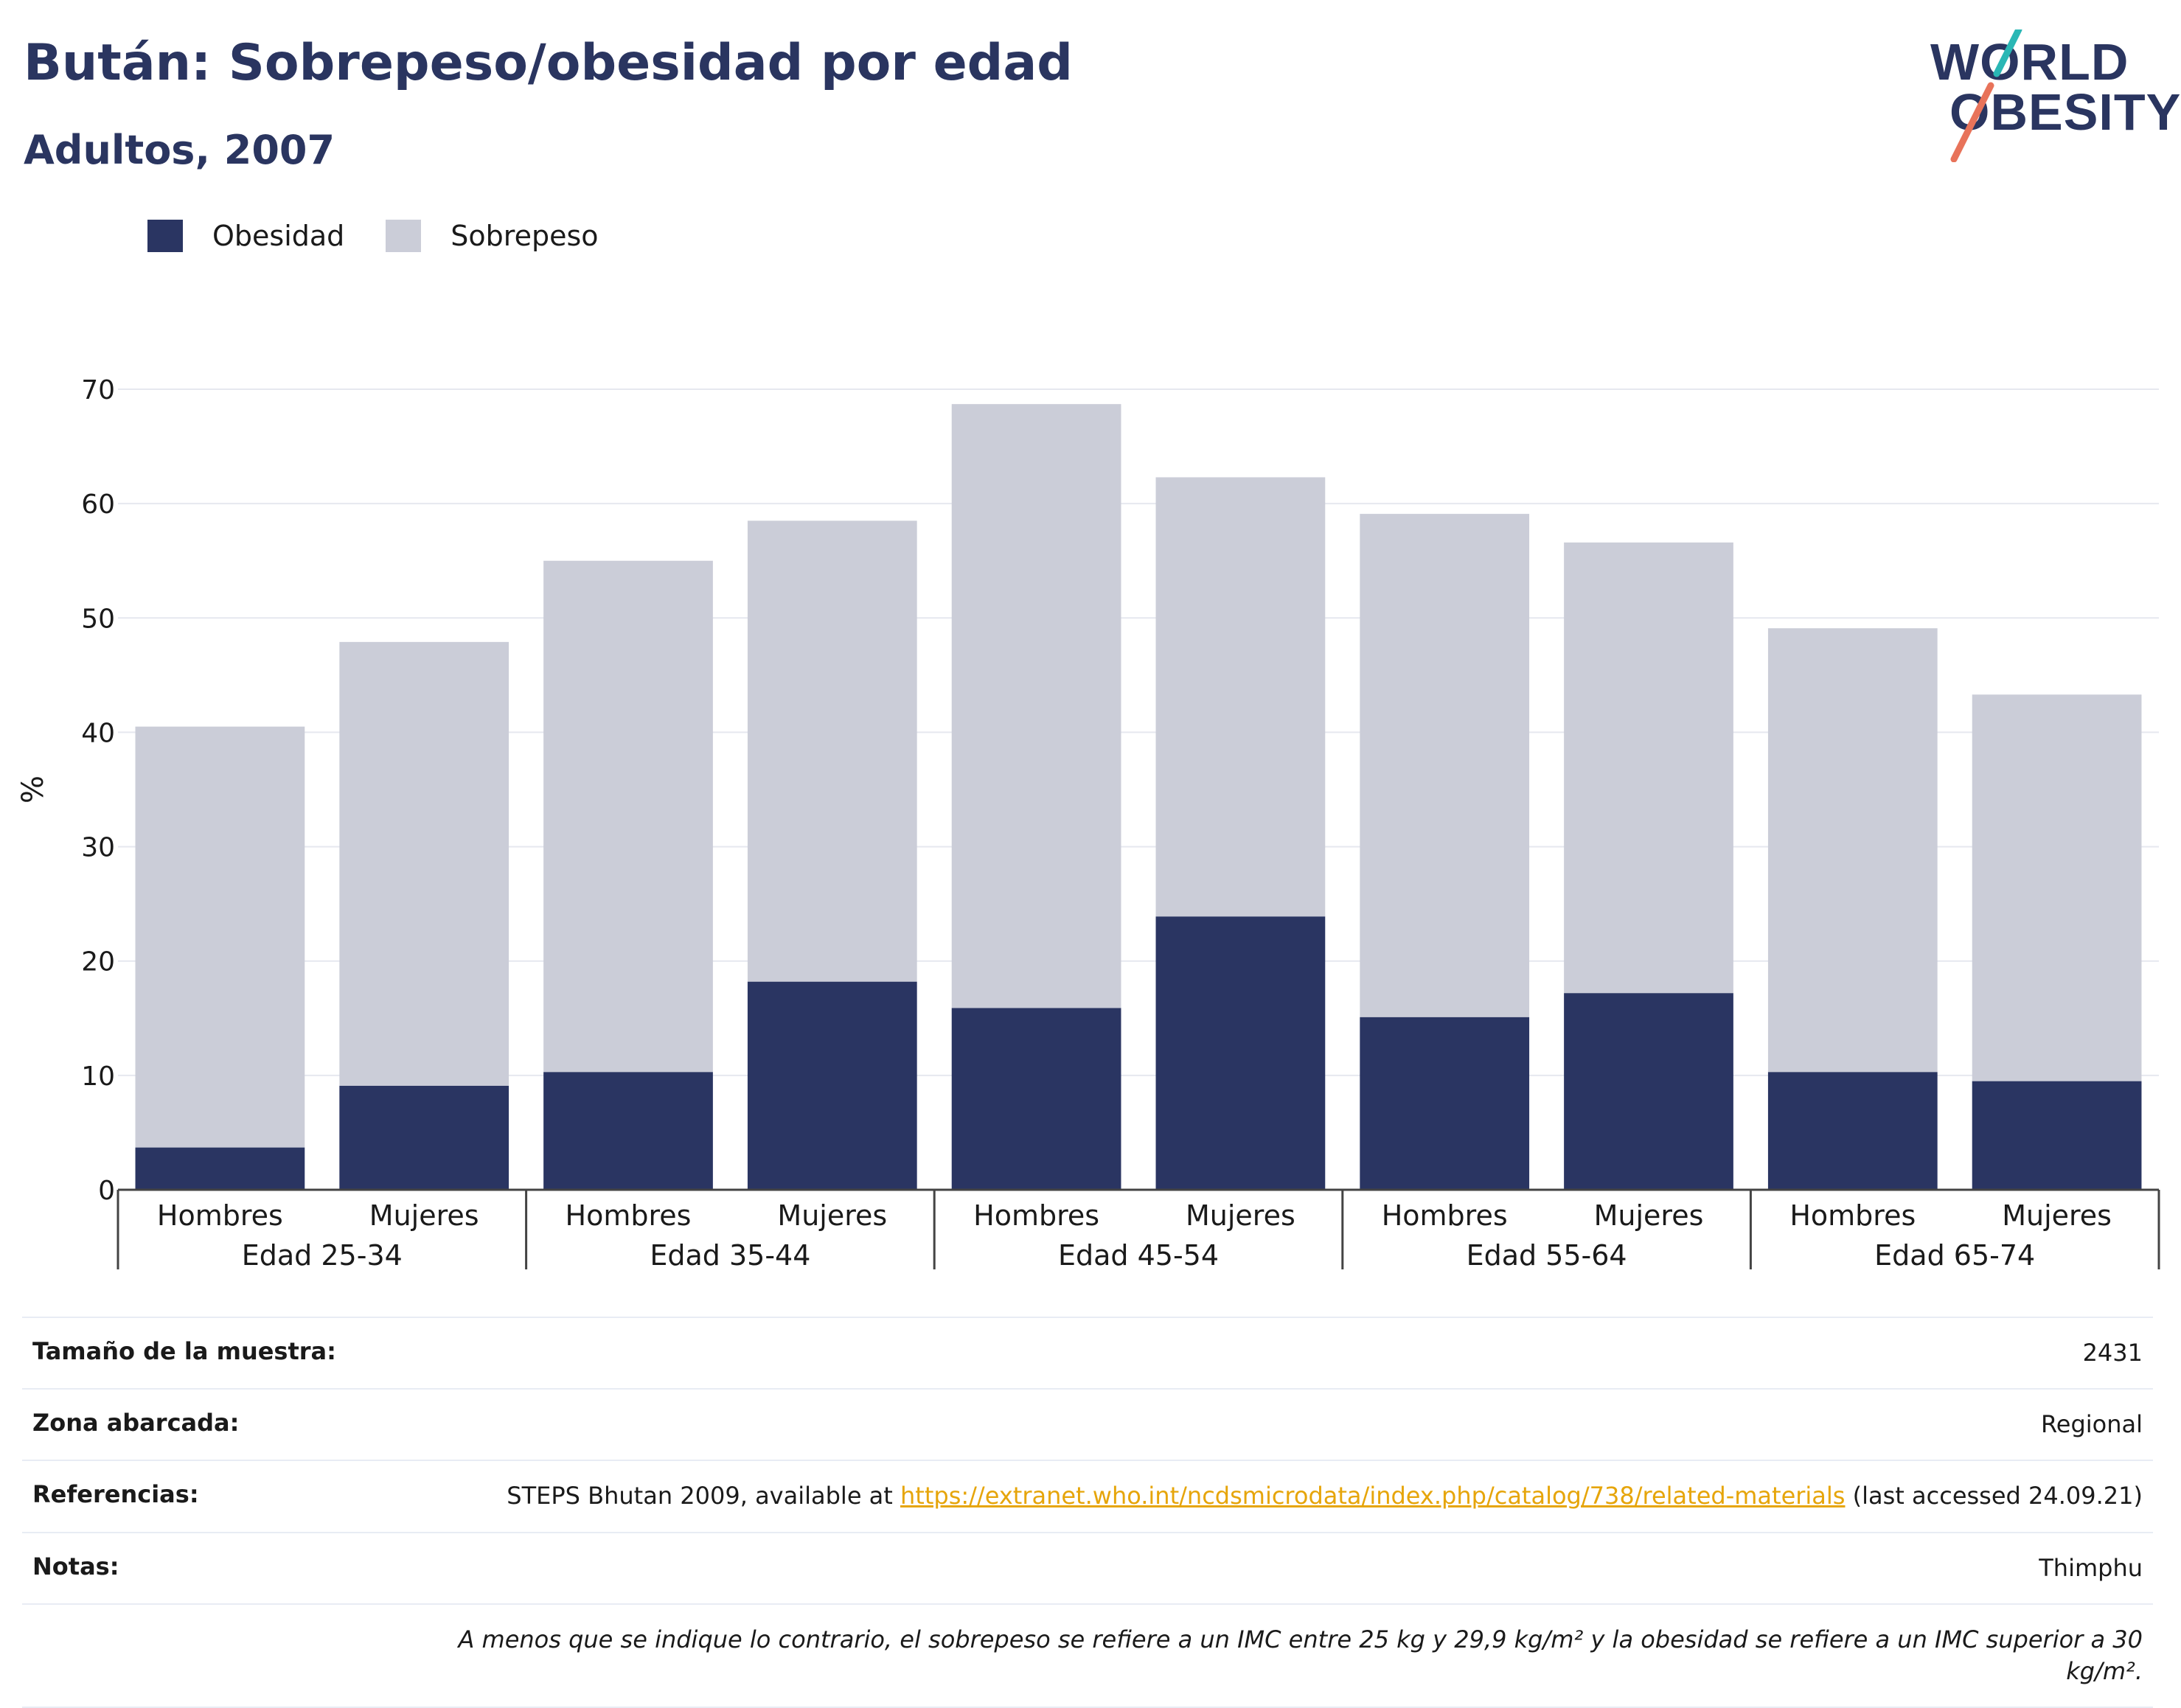  I want to click on group-label: Edad 65-74, so click(1954, 1255).